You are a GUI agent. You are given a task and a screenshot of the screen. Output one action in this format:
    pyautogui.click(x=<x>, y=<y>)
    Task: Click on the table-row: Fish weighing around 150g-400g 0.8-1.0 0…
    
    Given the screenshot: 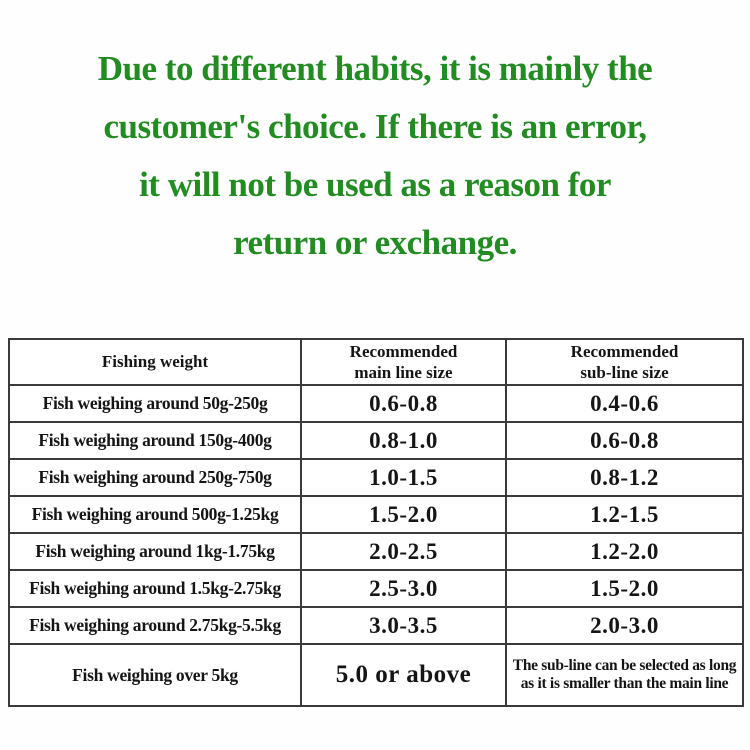 What is the action you would take?
    pyautogui.click(x=376, y=440)
    